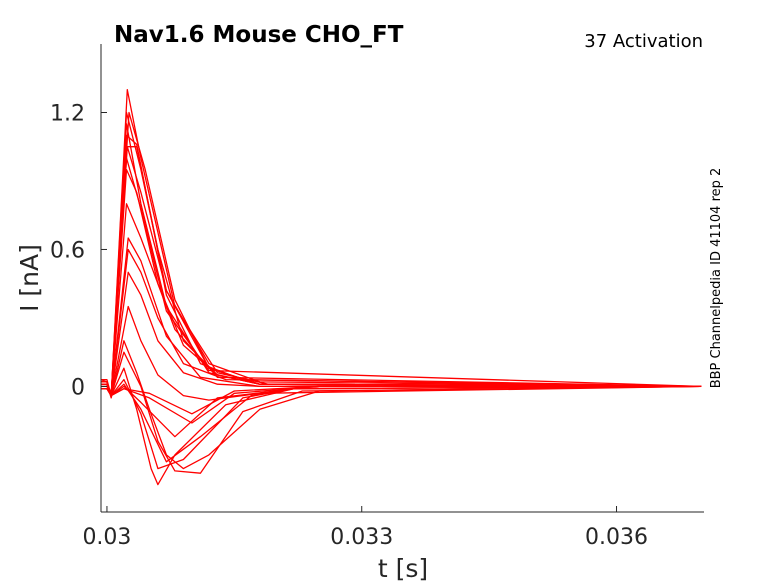  I want to click on side-note: BBP Channelpedia ID 41104 rep 2, so click(716, 278).